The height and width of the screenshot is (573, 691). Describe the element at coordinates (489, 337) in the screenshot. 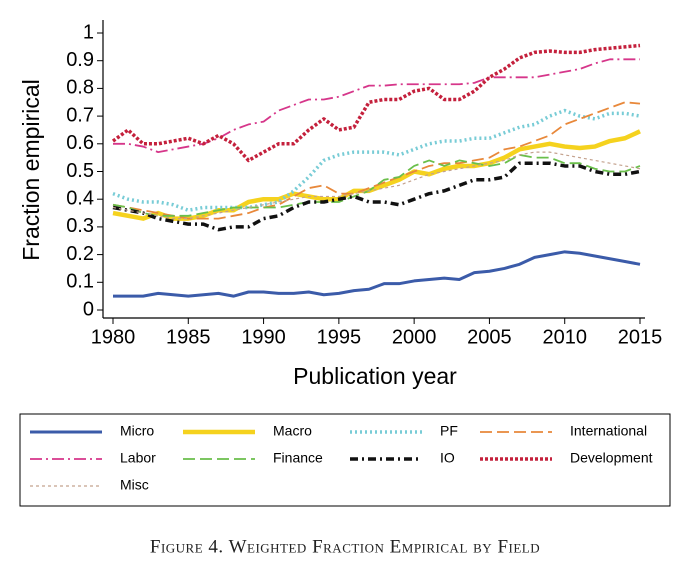

I see `x-tick-label: 2005` at that location.